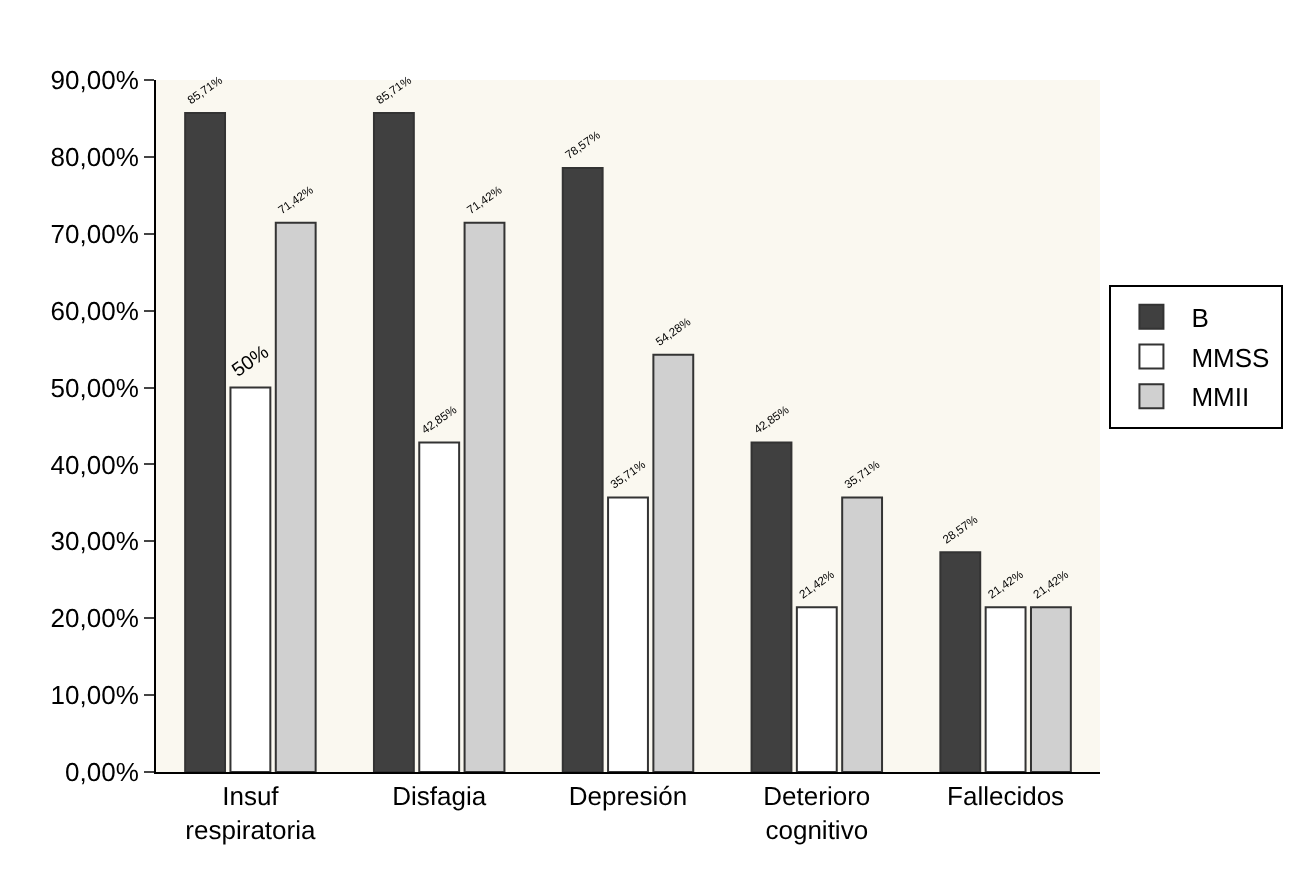  Describe the element at coordinates (440, 796) in the screenshot. I see `x-tick-label: Disfagia` at that location.